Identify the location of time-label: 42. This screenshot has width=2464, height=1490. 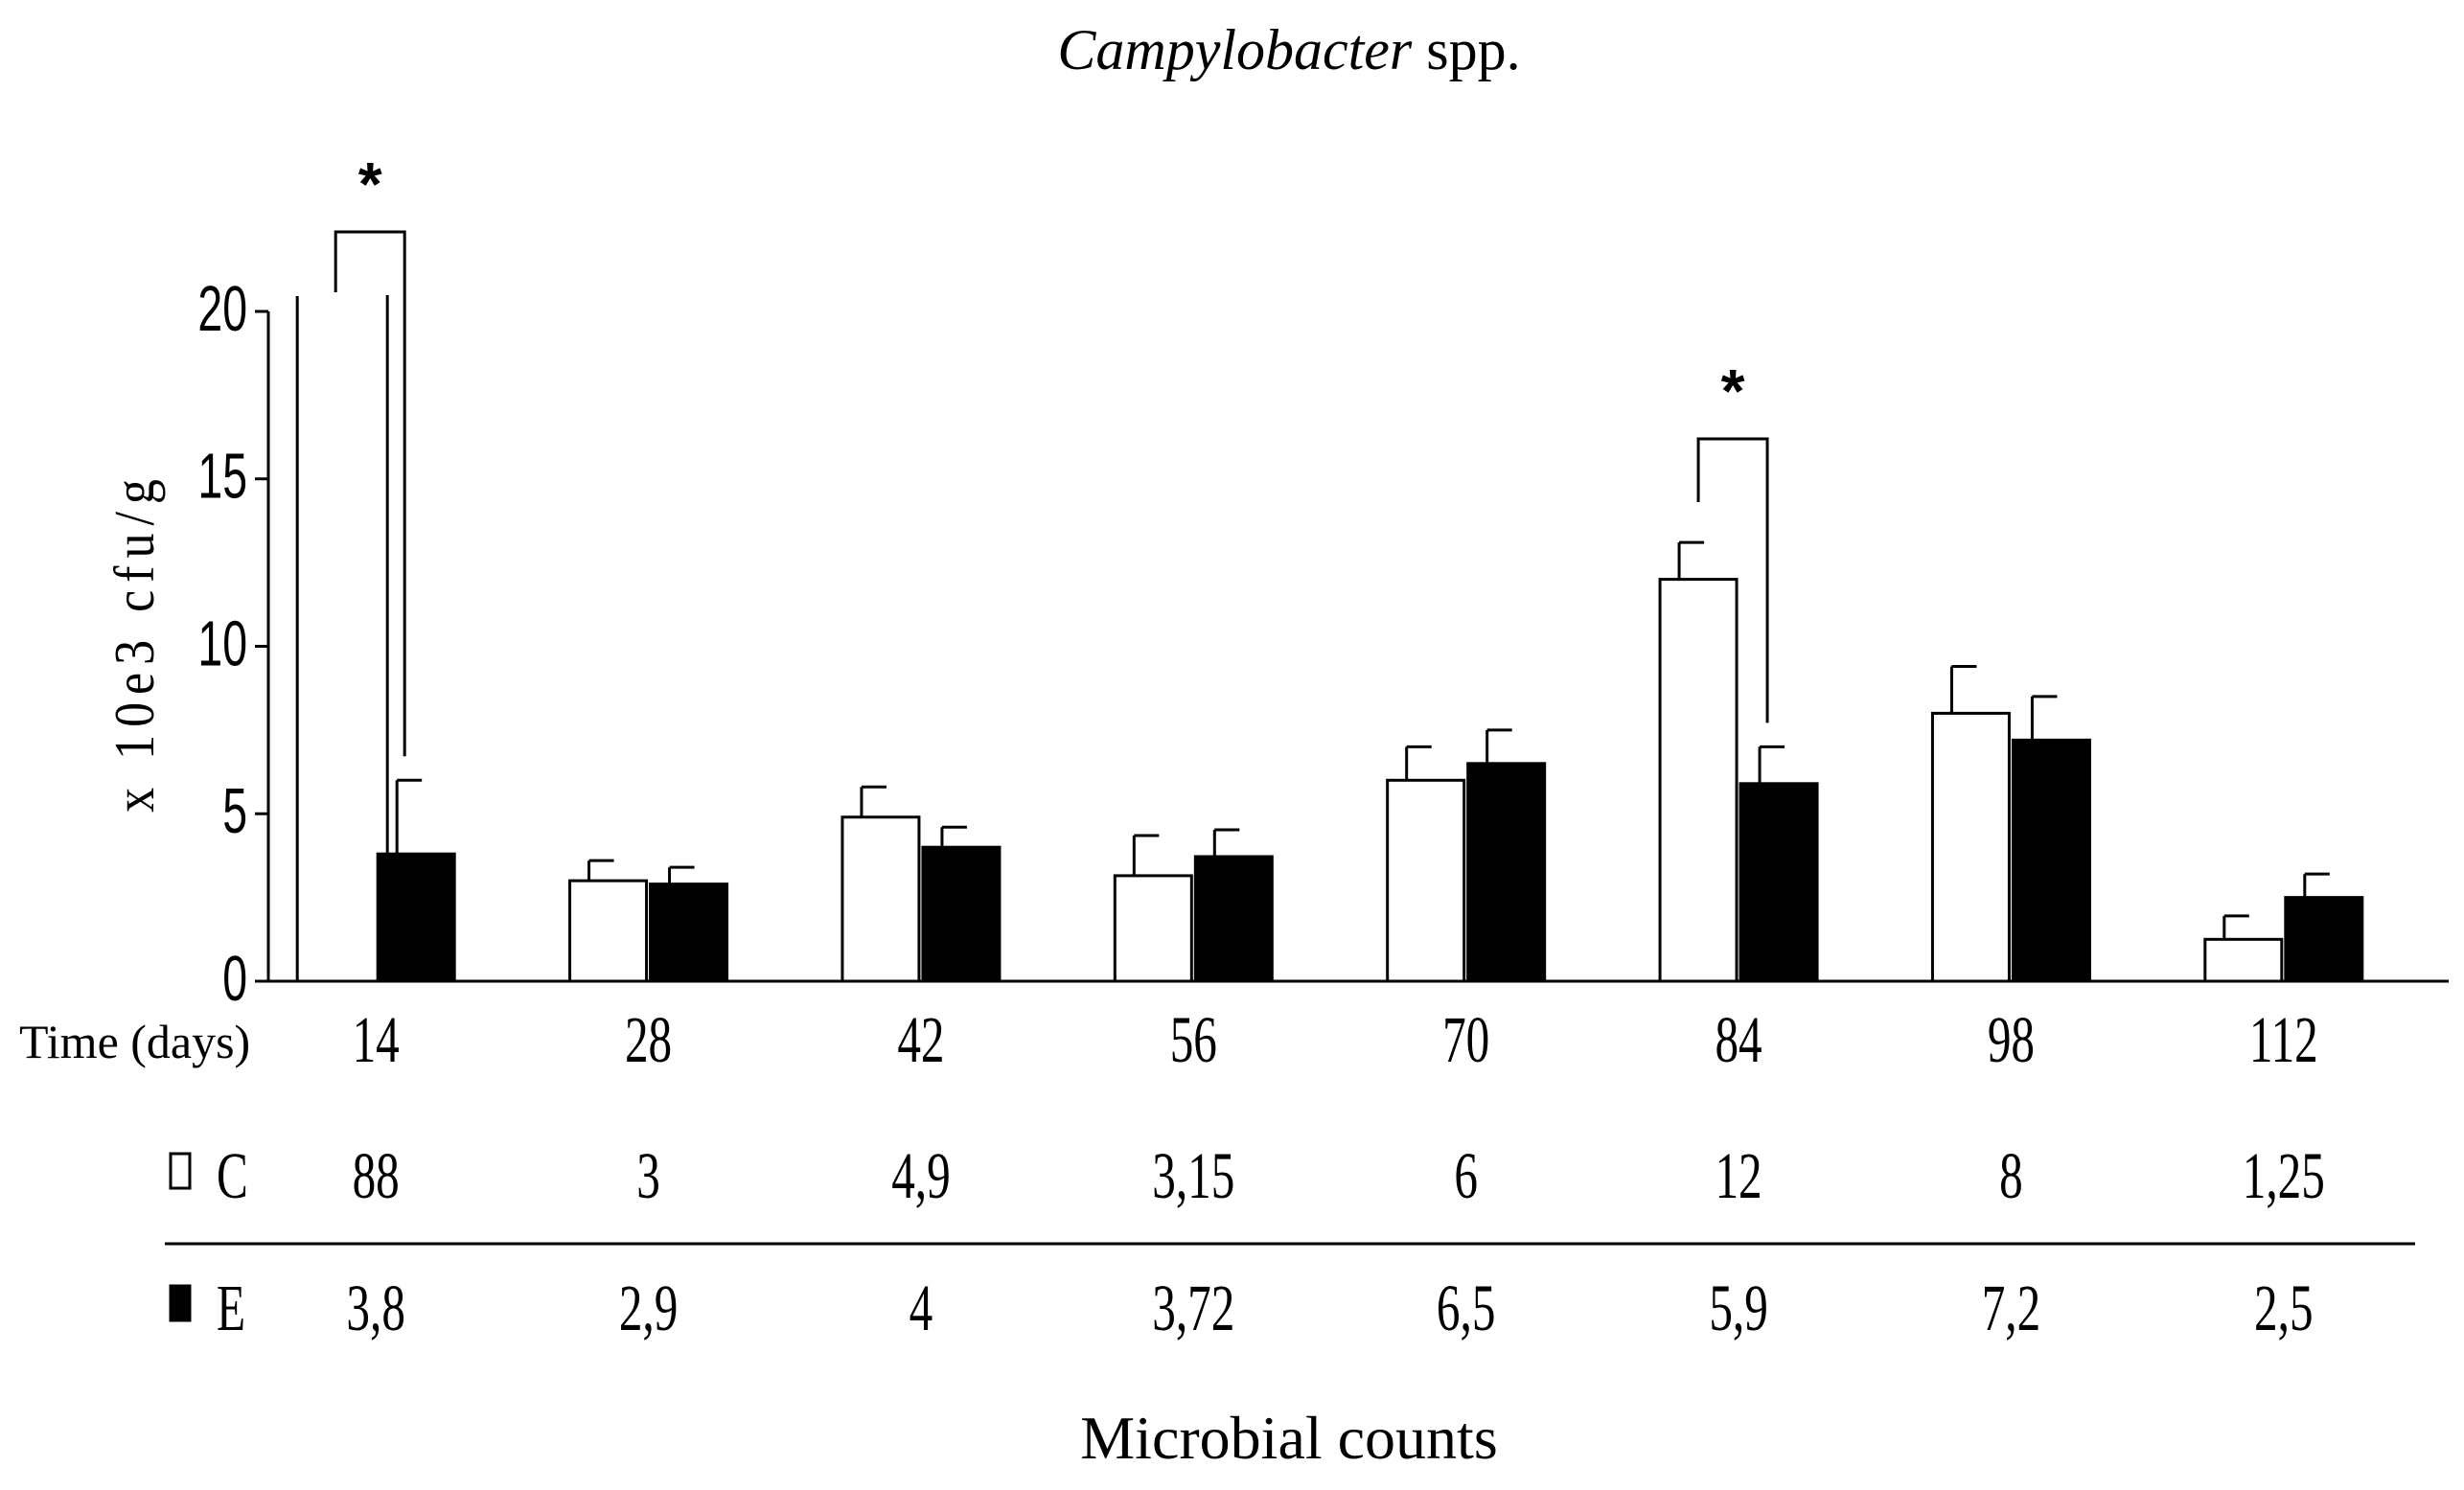
(920, 1039).